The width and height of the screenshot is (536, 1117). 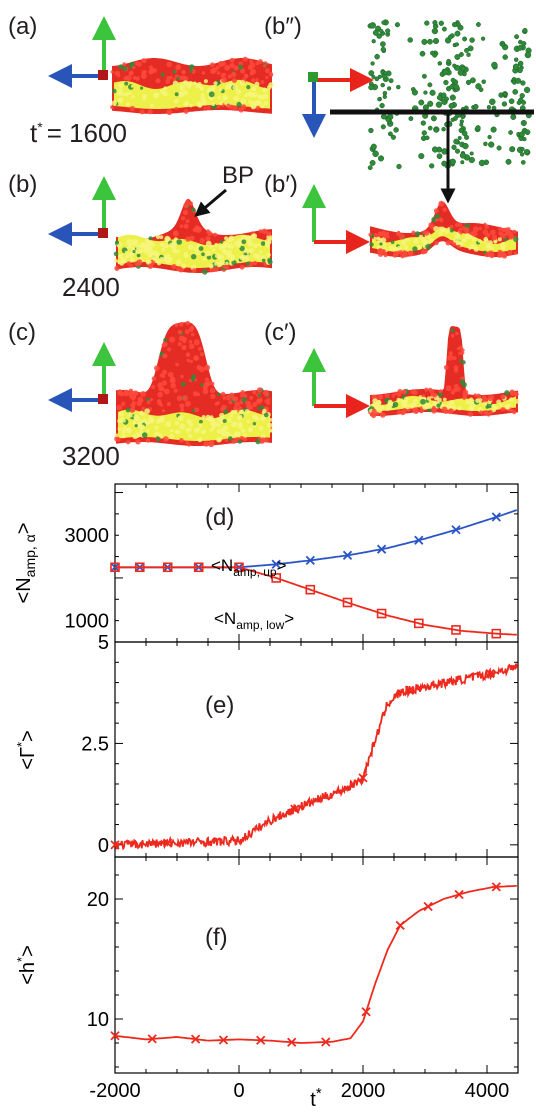 I want to click on annotation-n-amp-low: <Namp, low>, so click(x=254, y=620).